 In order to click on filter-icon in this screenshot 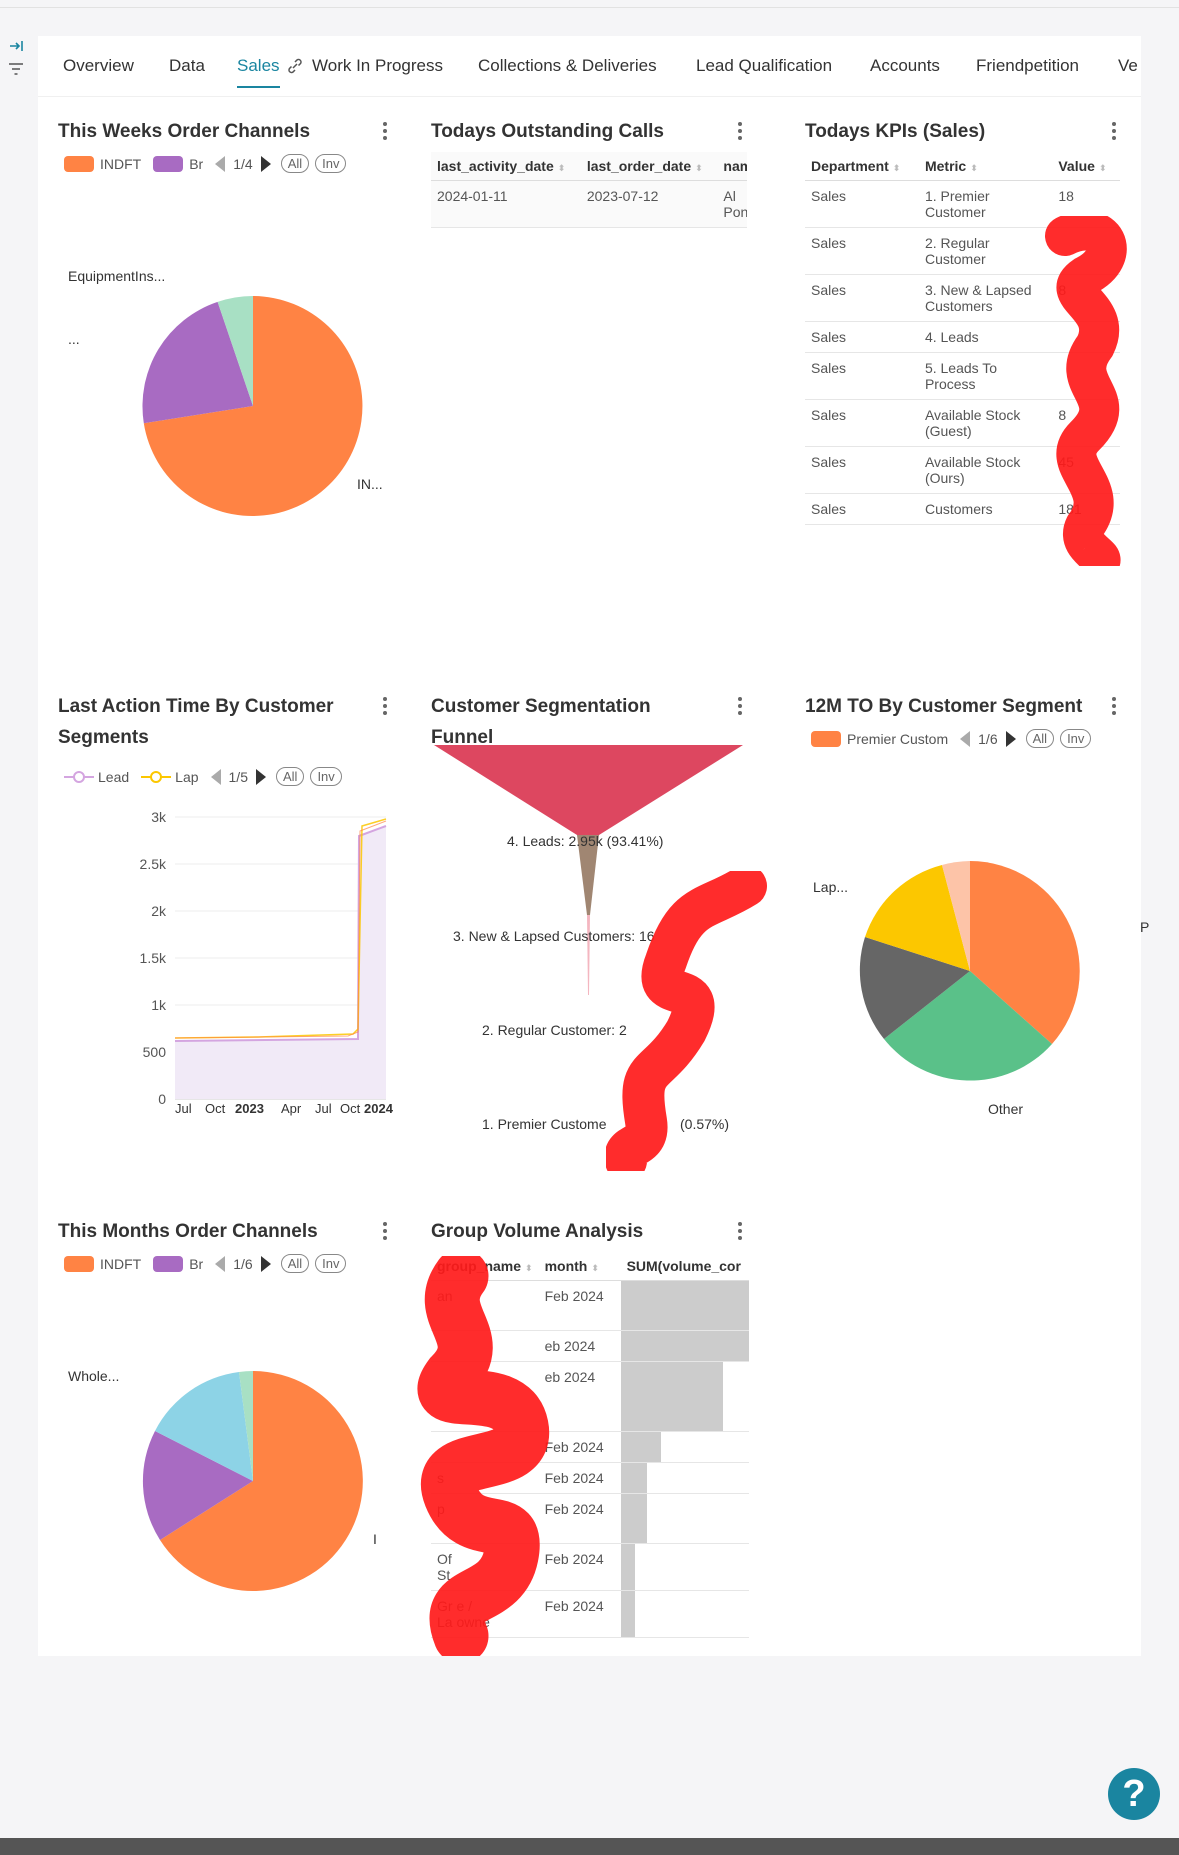, I will do `click(16, 69)`.